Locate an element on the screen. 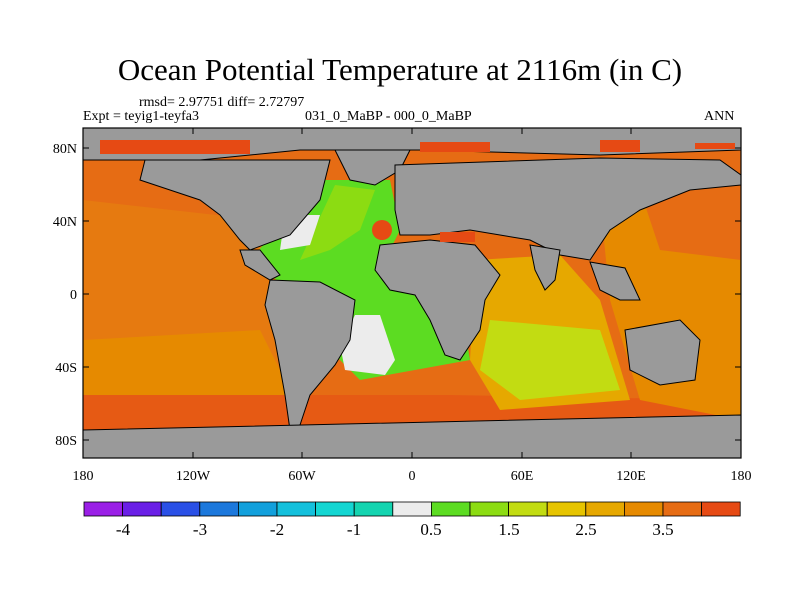 The height and width of the screenshot is (600, 800). stats-line: rmsd= 2.97751 diff= 2.72797 is located at coordinates (222, 102).